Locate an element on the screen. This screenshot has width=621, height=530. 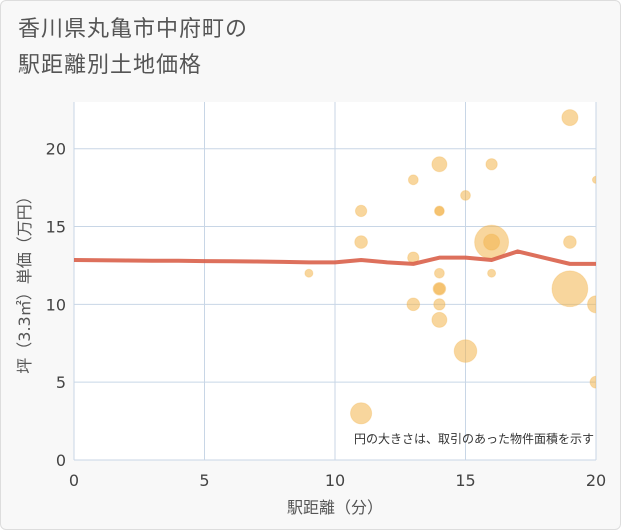
y-tick-label: 20 is located at coordinates (56, 149).